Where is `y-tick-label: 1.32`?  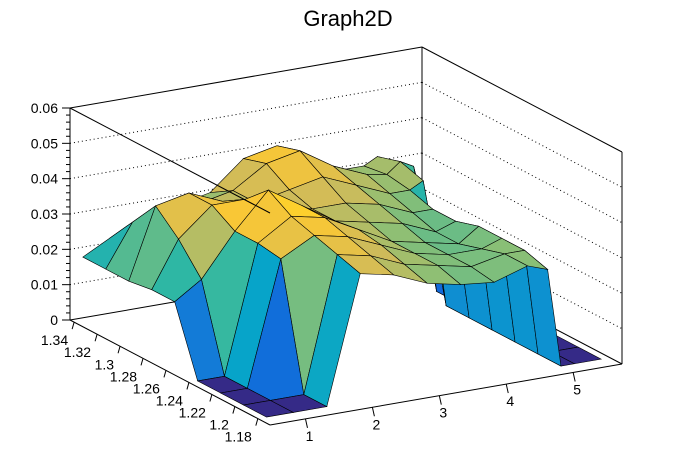
y-tick-label: 1.32 is located at coordinates (77, 352).